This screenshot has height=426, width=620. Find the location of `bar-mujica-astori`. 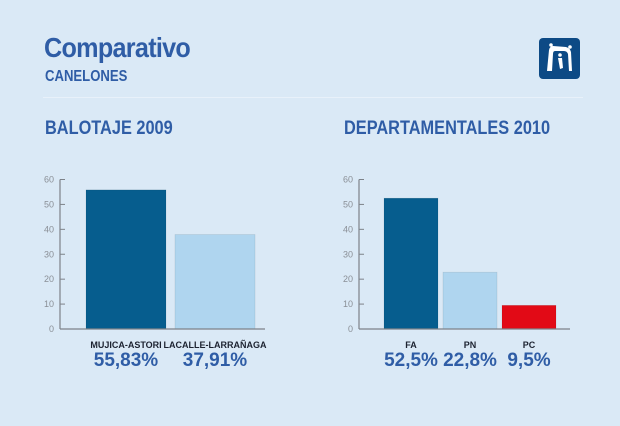

bar-mujica-astori is located at coordinates (126, 259).